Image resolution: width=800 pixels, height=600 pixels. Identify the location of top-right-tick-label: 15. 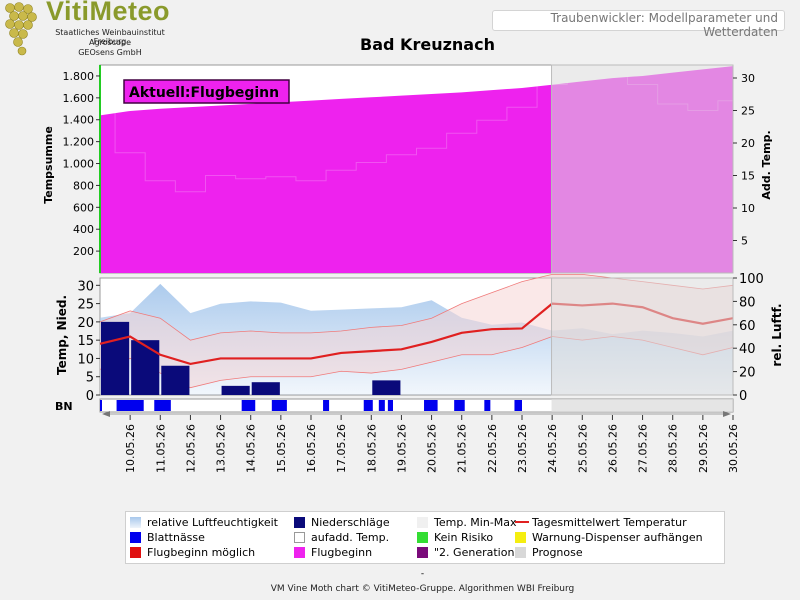
(748, 176).